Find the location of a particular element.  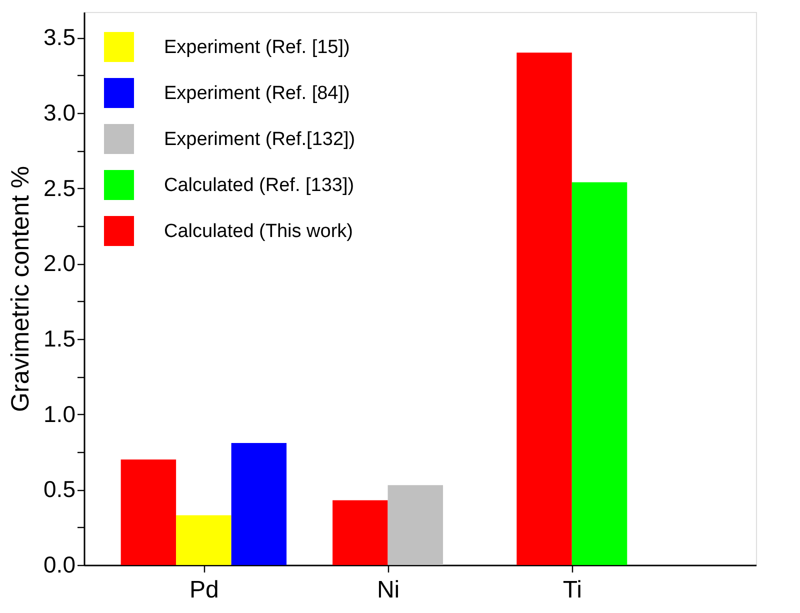

legend-label: Experiment (Ref.[132]) is located at coordinates (260, 139).